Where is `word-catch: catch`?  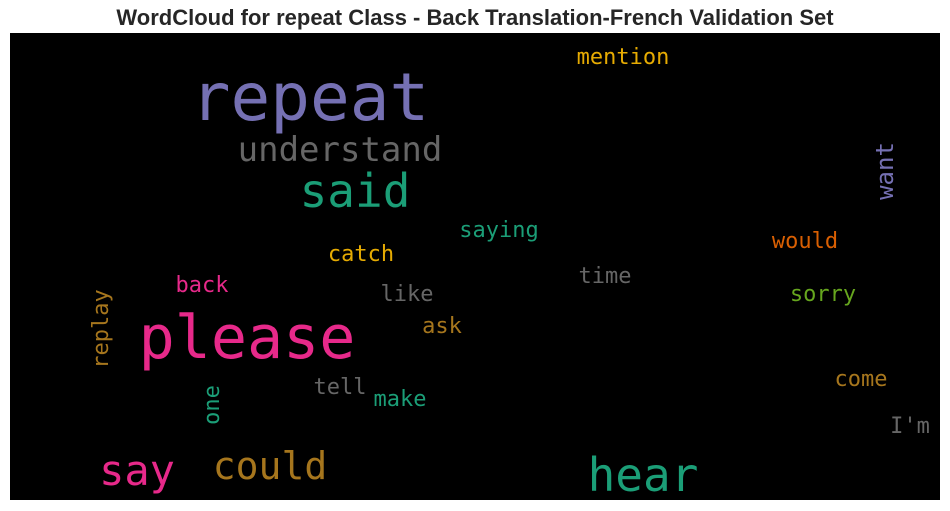 word-catch: catch is located at coordinates (361, 254).